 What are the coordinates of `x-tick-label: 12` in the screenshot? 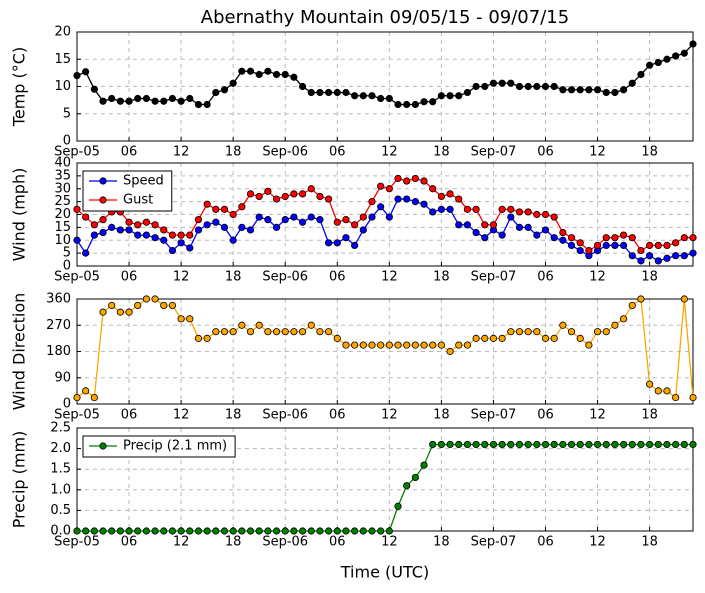 It's located at (597, 415).